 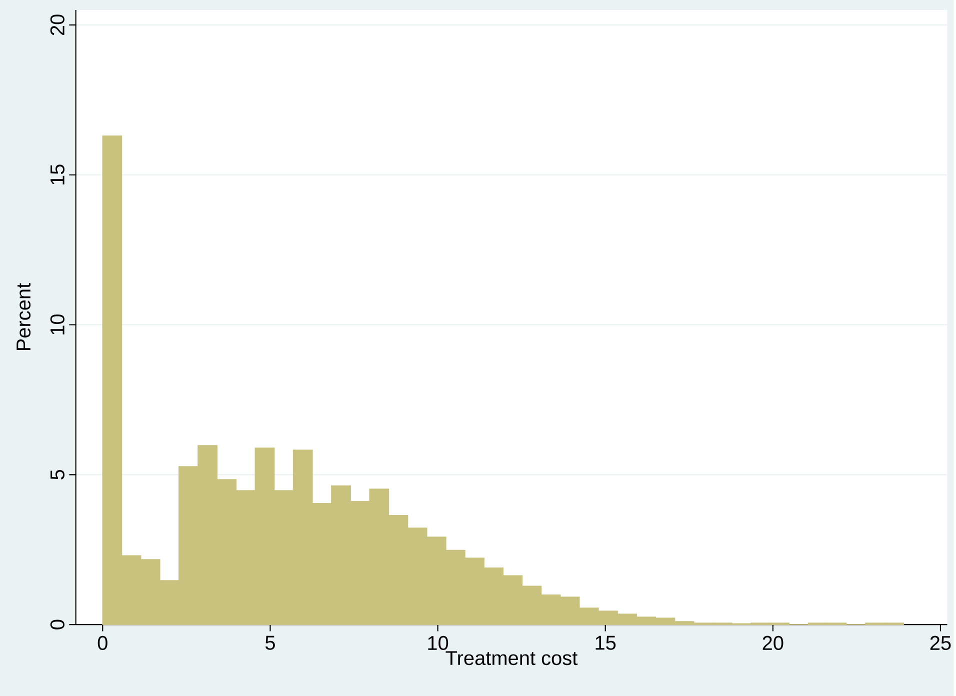 What do you see at coordinates (57, 625) in the screenshot?
I see `y-tick-label: 0` at bounding box center [57, 625].